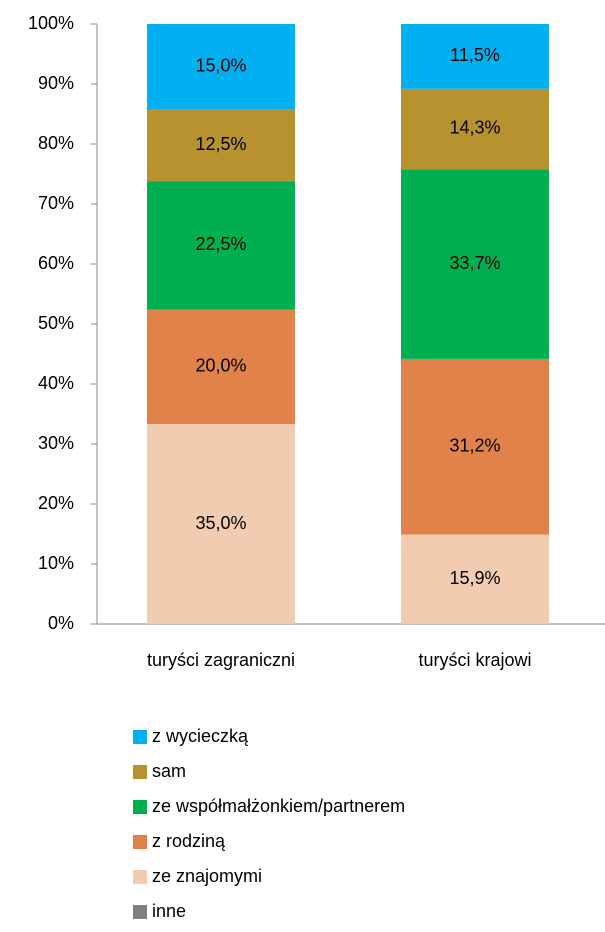 The height and width of the screenshot is (932, 605). Describe the element at coordinates (169, 911) in the screenshot. I see `legend-label: inne` at that location.